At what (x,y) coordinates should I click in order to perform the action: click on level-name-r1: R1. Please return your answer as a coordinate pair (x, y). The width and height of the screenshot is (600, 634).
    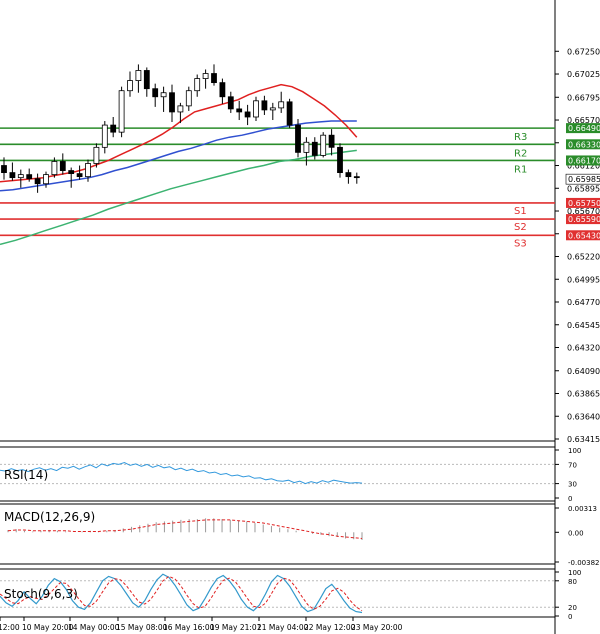
    Looking at the image, I should click on (520, 169).